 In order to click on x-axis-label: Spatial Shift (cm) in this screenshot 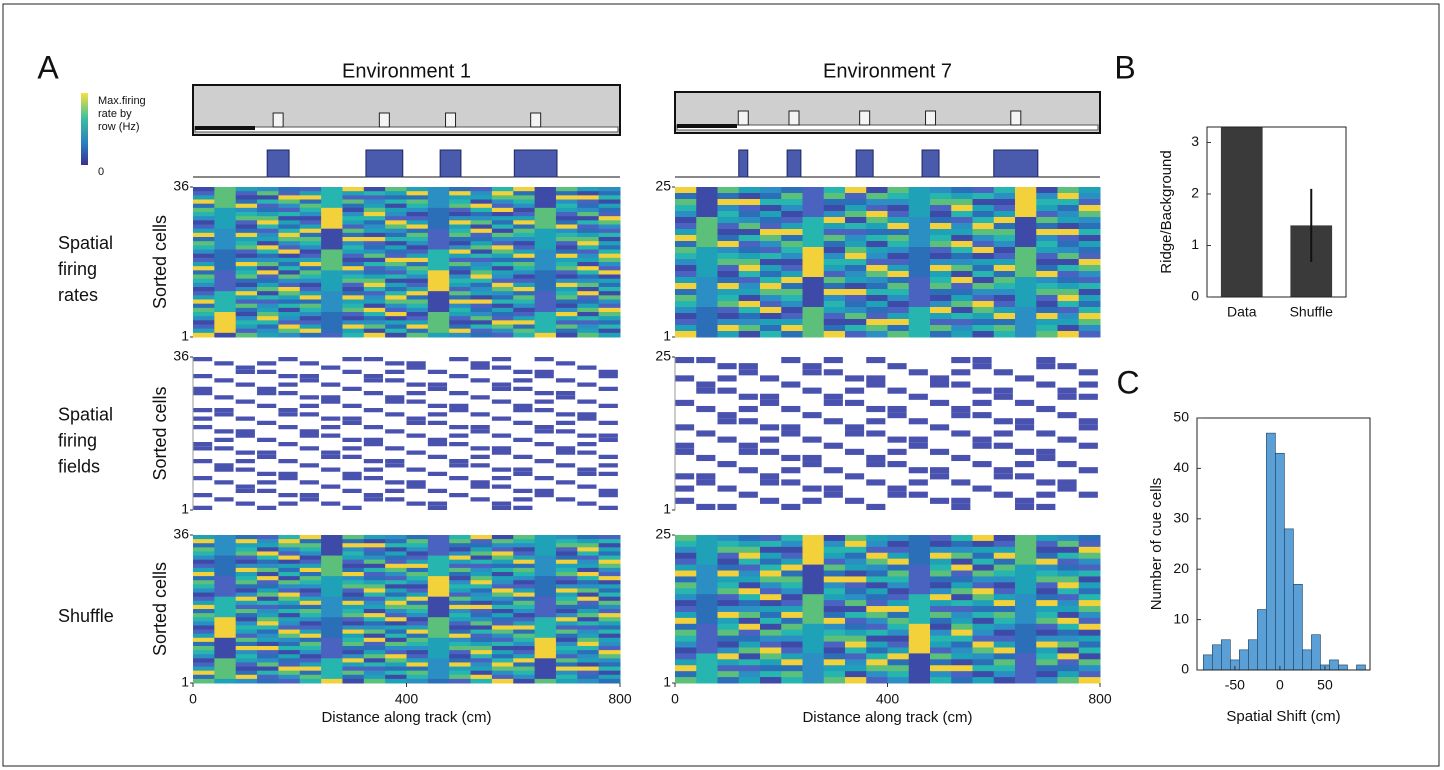, I will do `click(1283, 716)`.